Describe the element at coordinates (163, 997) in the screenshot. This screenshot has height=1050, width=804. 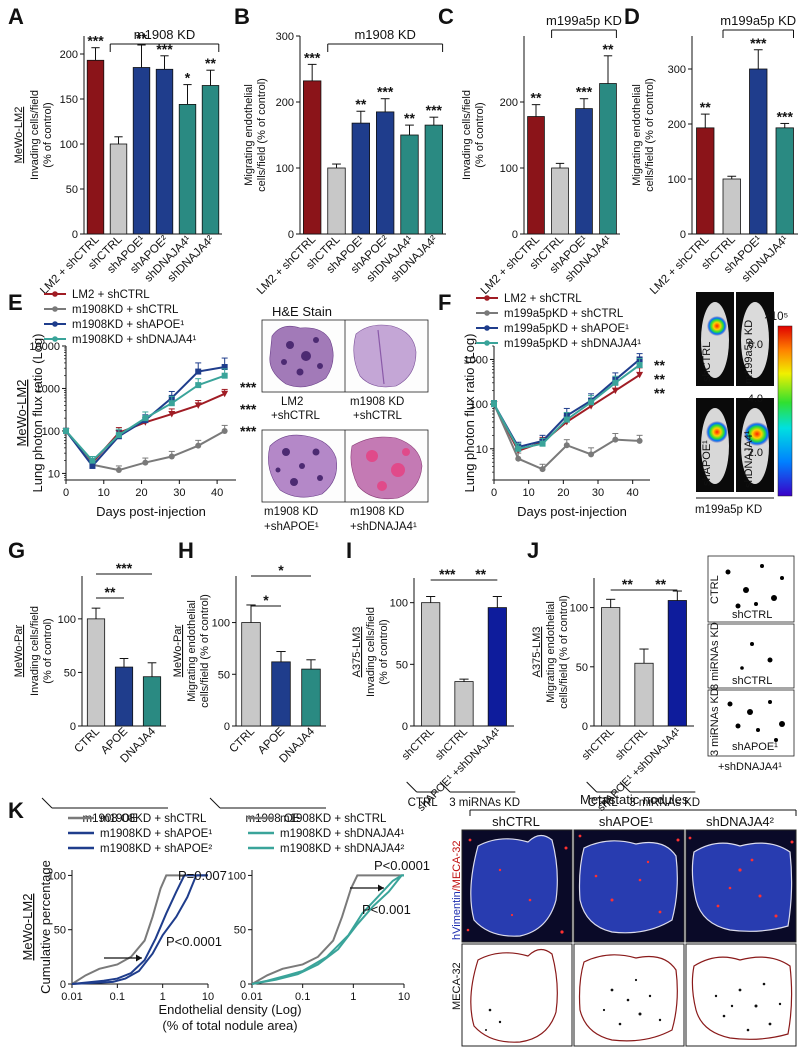
I see `x-tick-label: 1` at that location.